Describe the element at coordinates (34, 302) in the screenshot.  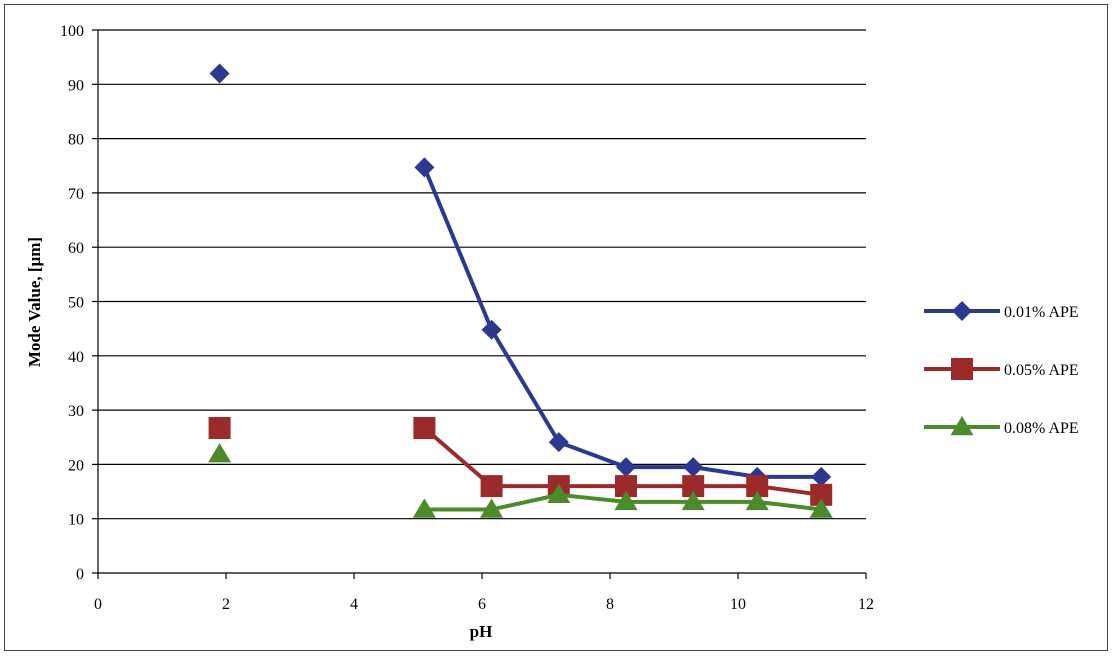
I see `y-axis-title: Mode Value, [µm]` at that location.